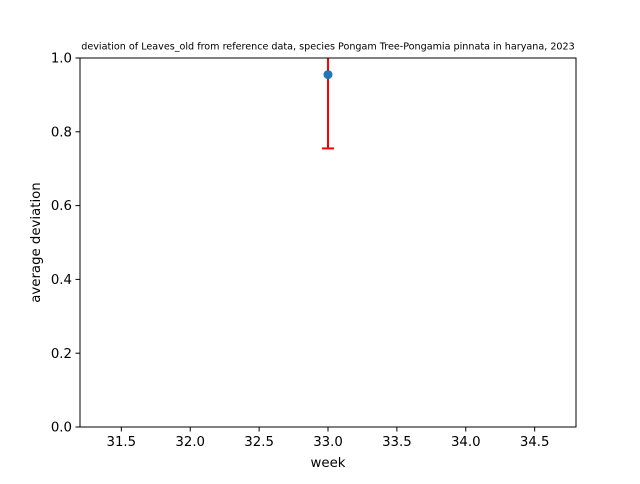 The image size is (640, 484). Describe the element at coordinates (61, 280) in the screenshot. I see `y-tick-label: 0.4` at that location.